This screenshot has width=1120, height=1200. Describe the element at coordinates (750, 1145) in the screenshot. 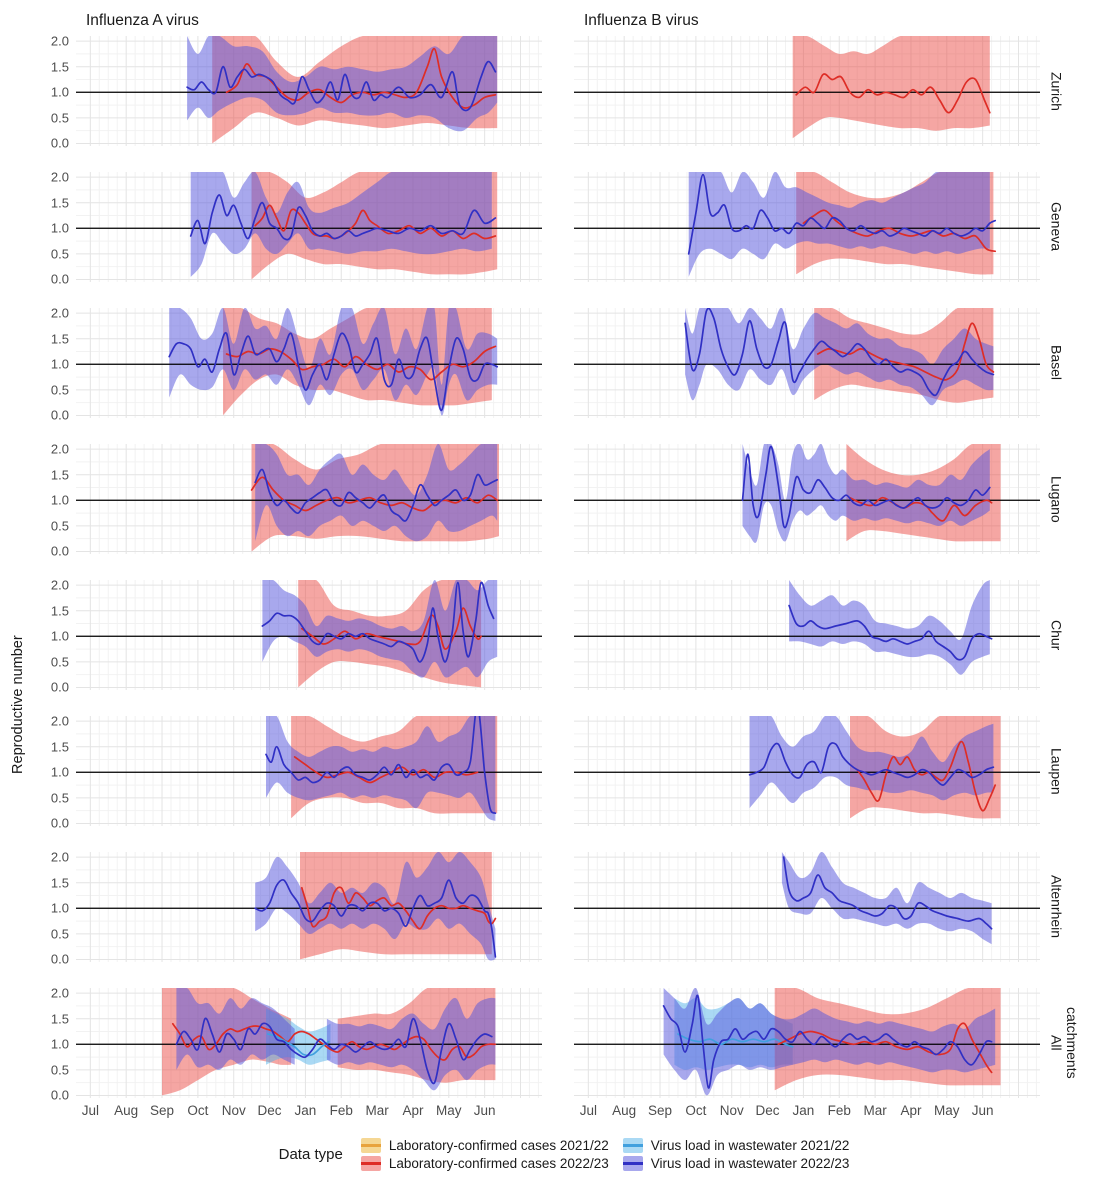

I see `legend-label-ww_2122: Virus load in wastewater 2021/22` at that location.